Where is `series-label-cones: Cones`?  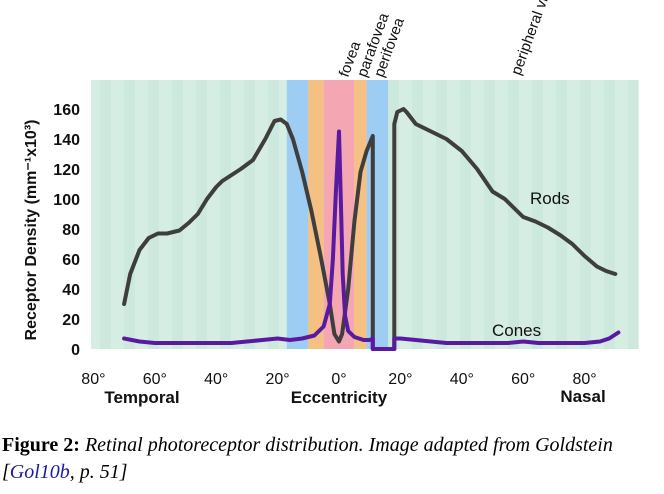 series-label-cones: Cones is located at coordinates (516, 330).